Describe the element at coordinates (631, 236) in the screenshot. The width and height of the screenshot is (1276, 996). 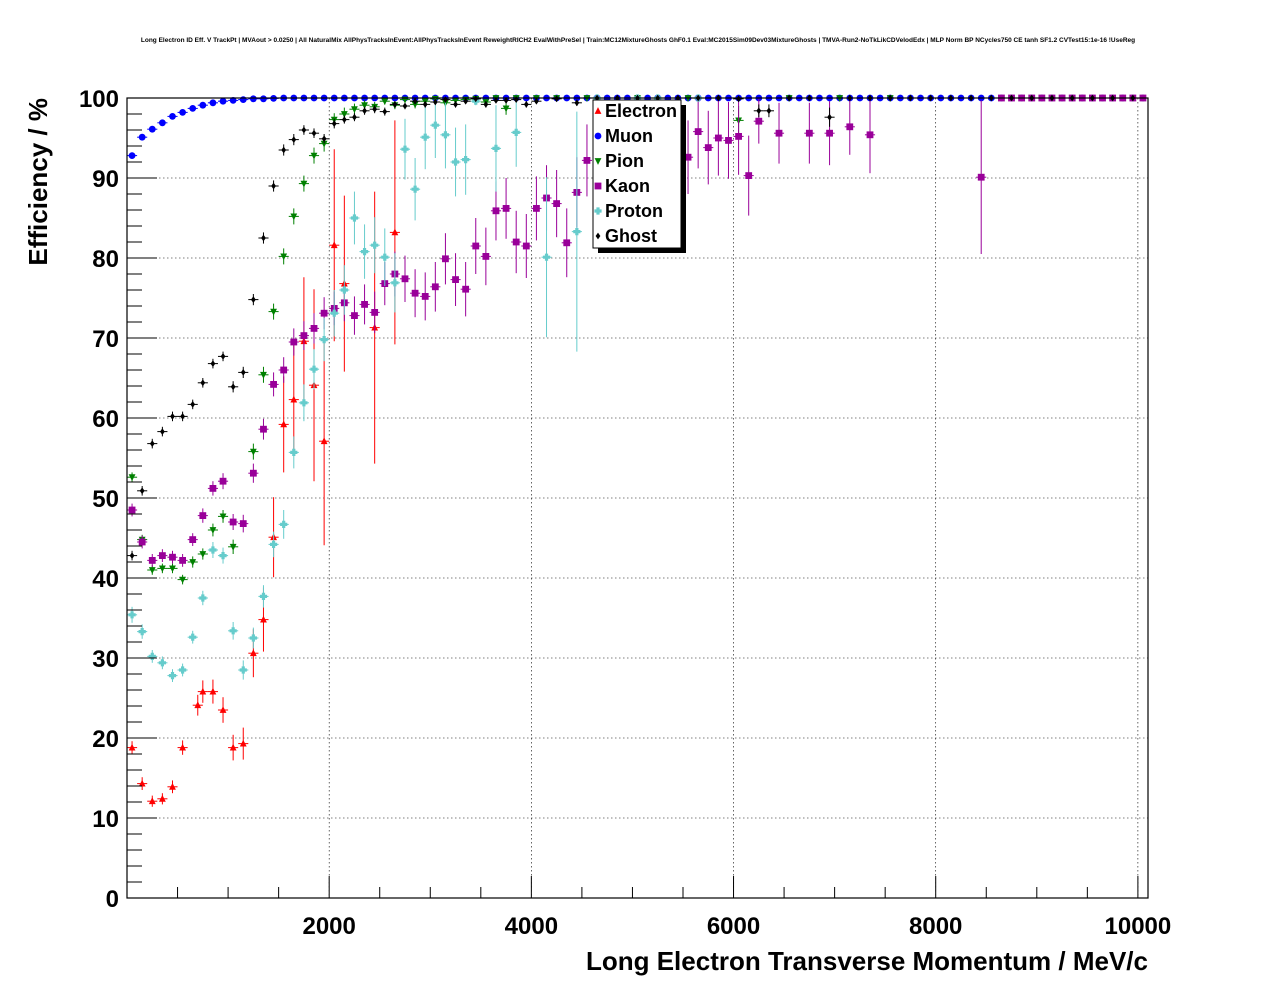
I see `legend-label: Ghost` at that location.